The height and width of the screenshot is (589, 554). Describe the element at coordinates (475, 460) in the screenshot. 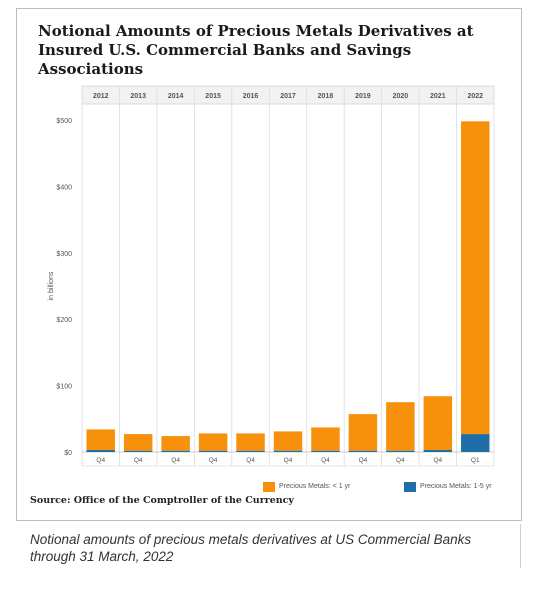

I see `quarter-label: Q1` at that location.